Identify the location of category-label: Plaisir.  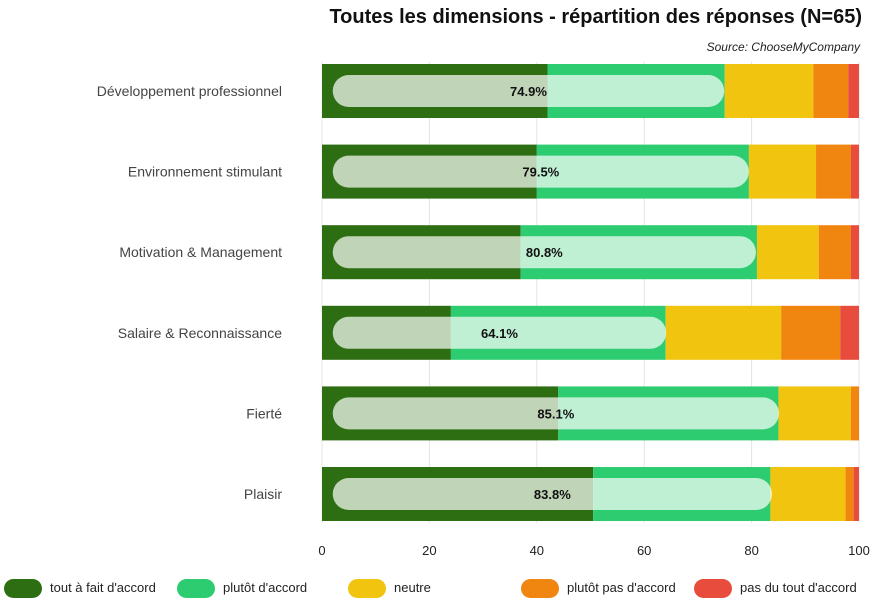
(263, 494).